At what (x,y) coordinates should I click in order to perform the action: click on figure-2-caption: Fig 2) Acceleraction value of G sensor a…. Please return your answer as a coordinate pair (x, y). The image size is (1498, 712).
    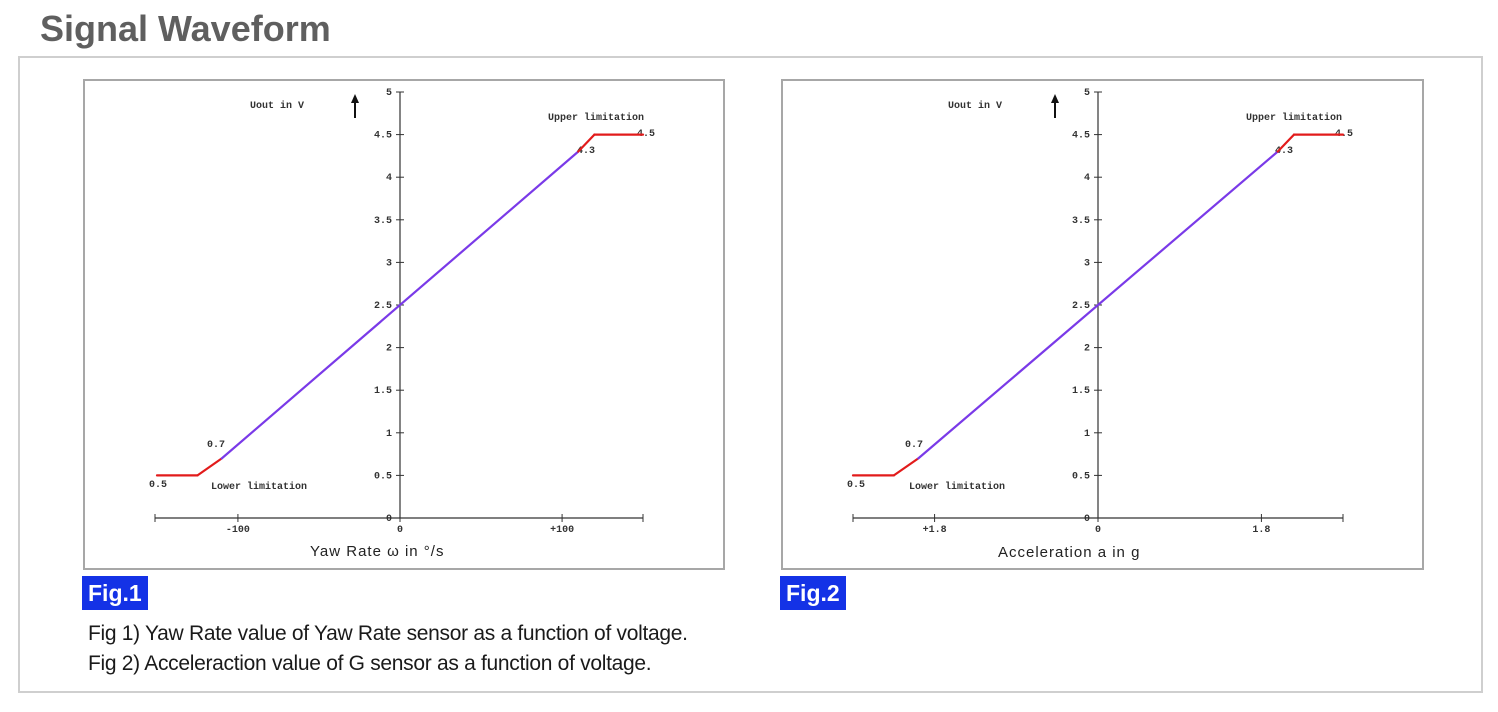
    Looking at the image, I should click on (370, 663).